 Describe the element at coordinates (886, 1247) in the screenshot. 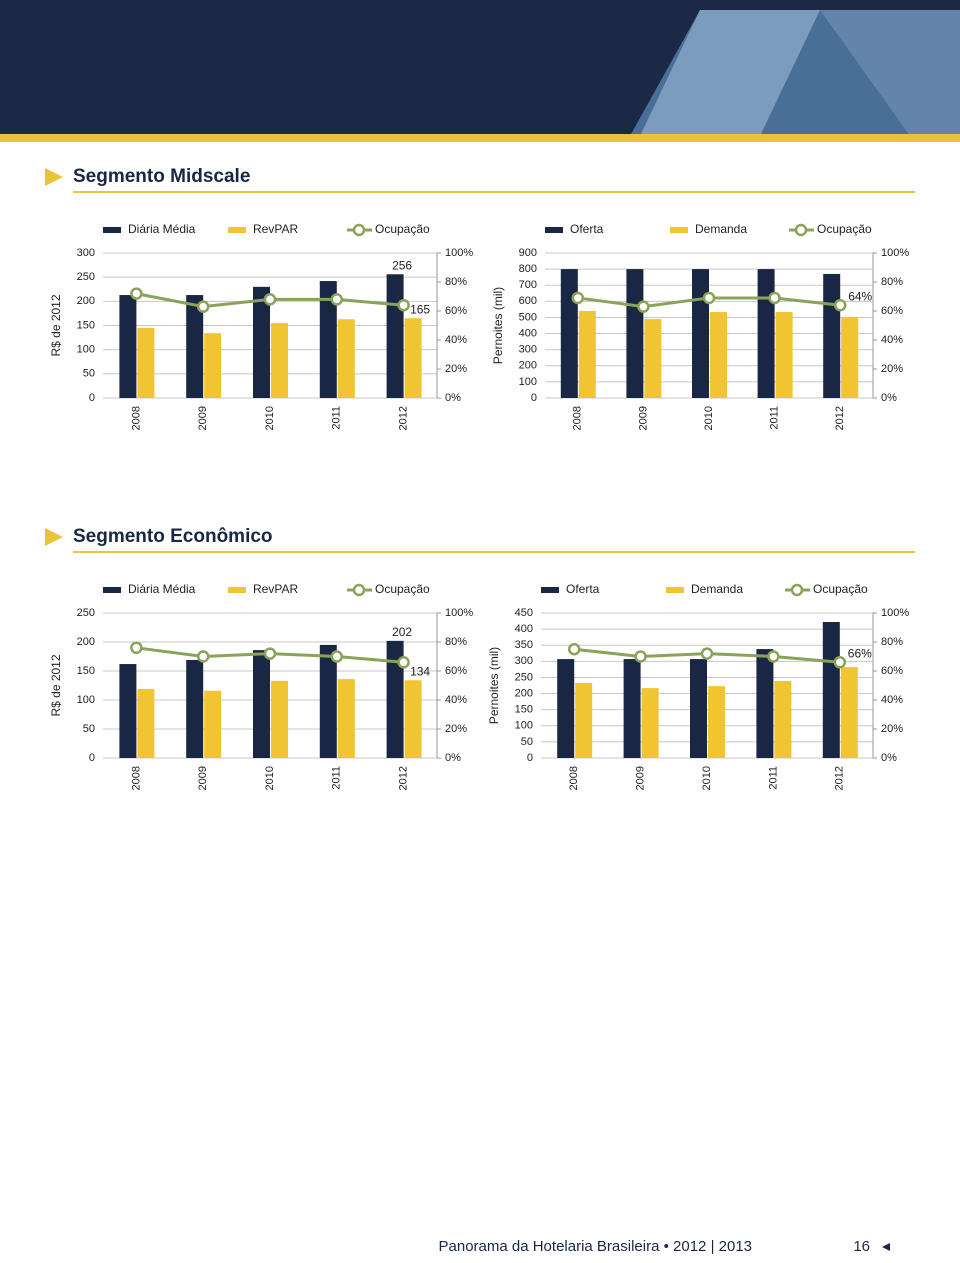

I see `page-arrow` at that location.